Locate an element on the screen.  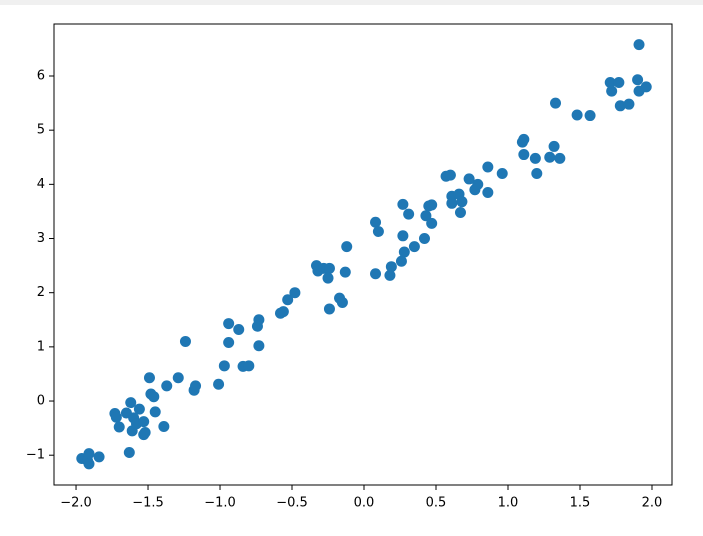
x-tick-label: −1.0 is located at coordinates (220, 503).